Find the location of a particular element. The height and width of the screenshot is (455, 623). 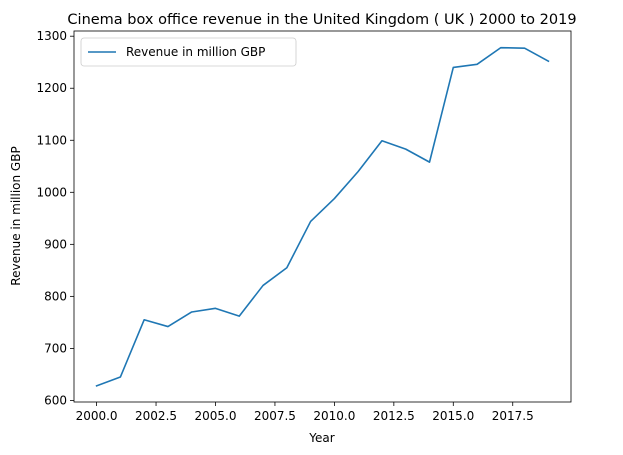

legend: Revenue in million GBP is located at coordinates (188, 52).